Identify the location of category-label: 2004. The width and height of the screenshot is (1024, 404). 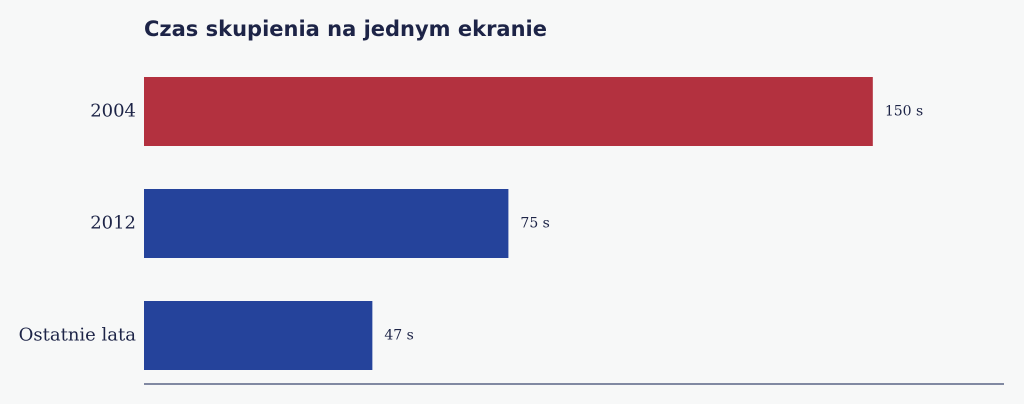
(113, 111).